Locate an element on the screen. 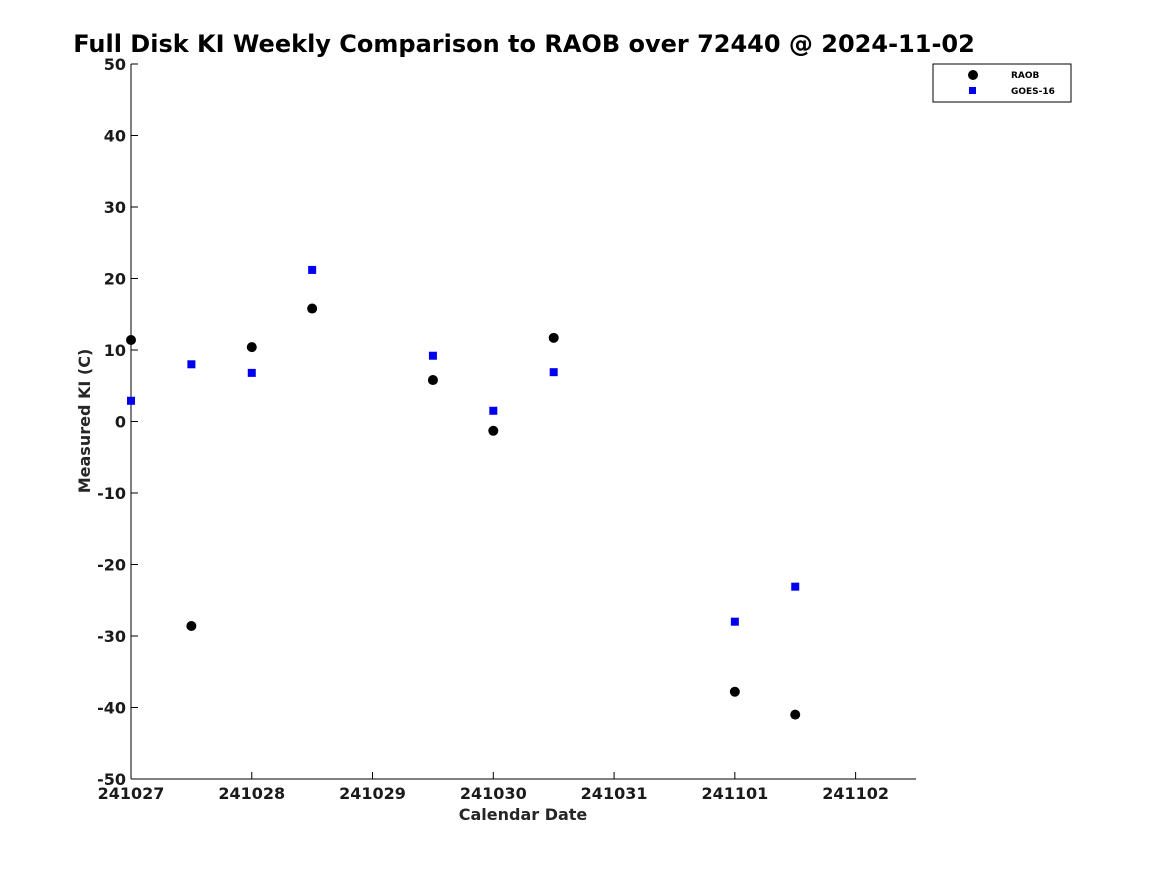 This screenshot has height=875, width=1167. y-tick-label: 50 is located at coordinates (115, 64).